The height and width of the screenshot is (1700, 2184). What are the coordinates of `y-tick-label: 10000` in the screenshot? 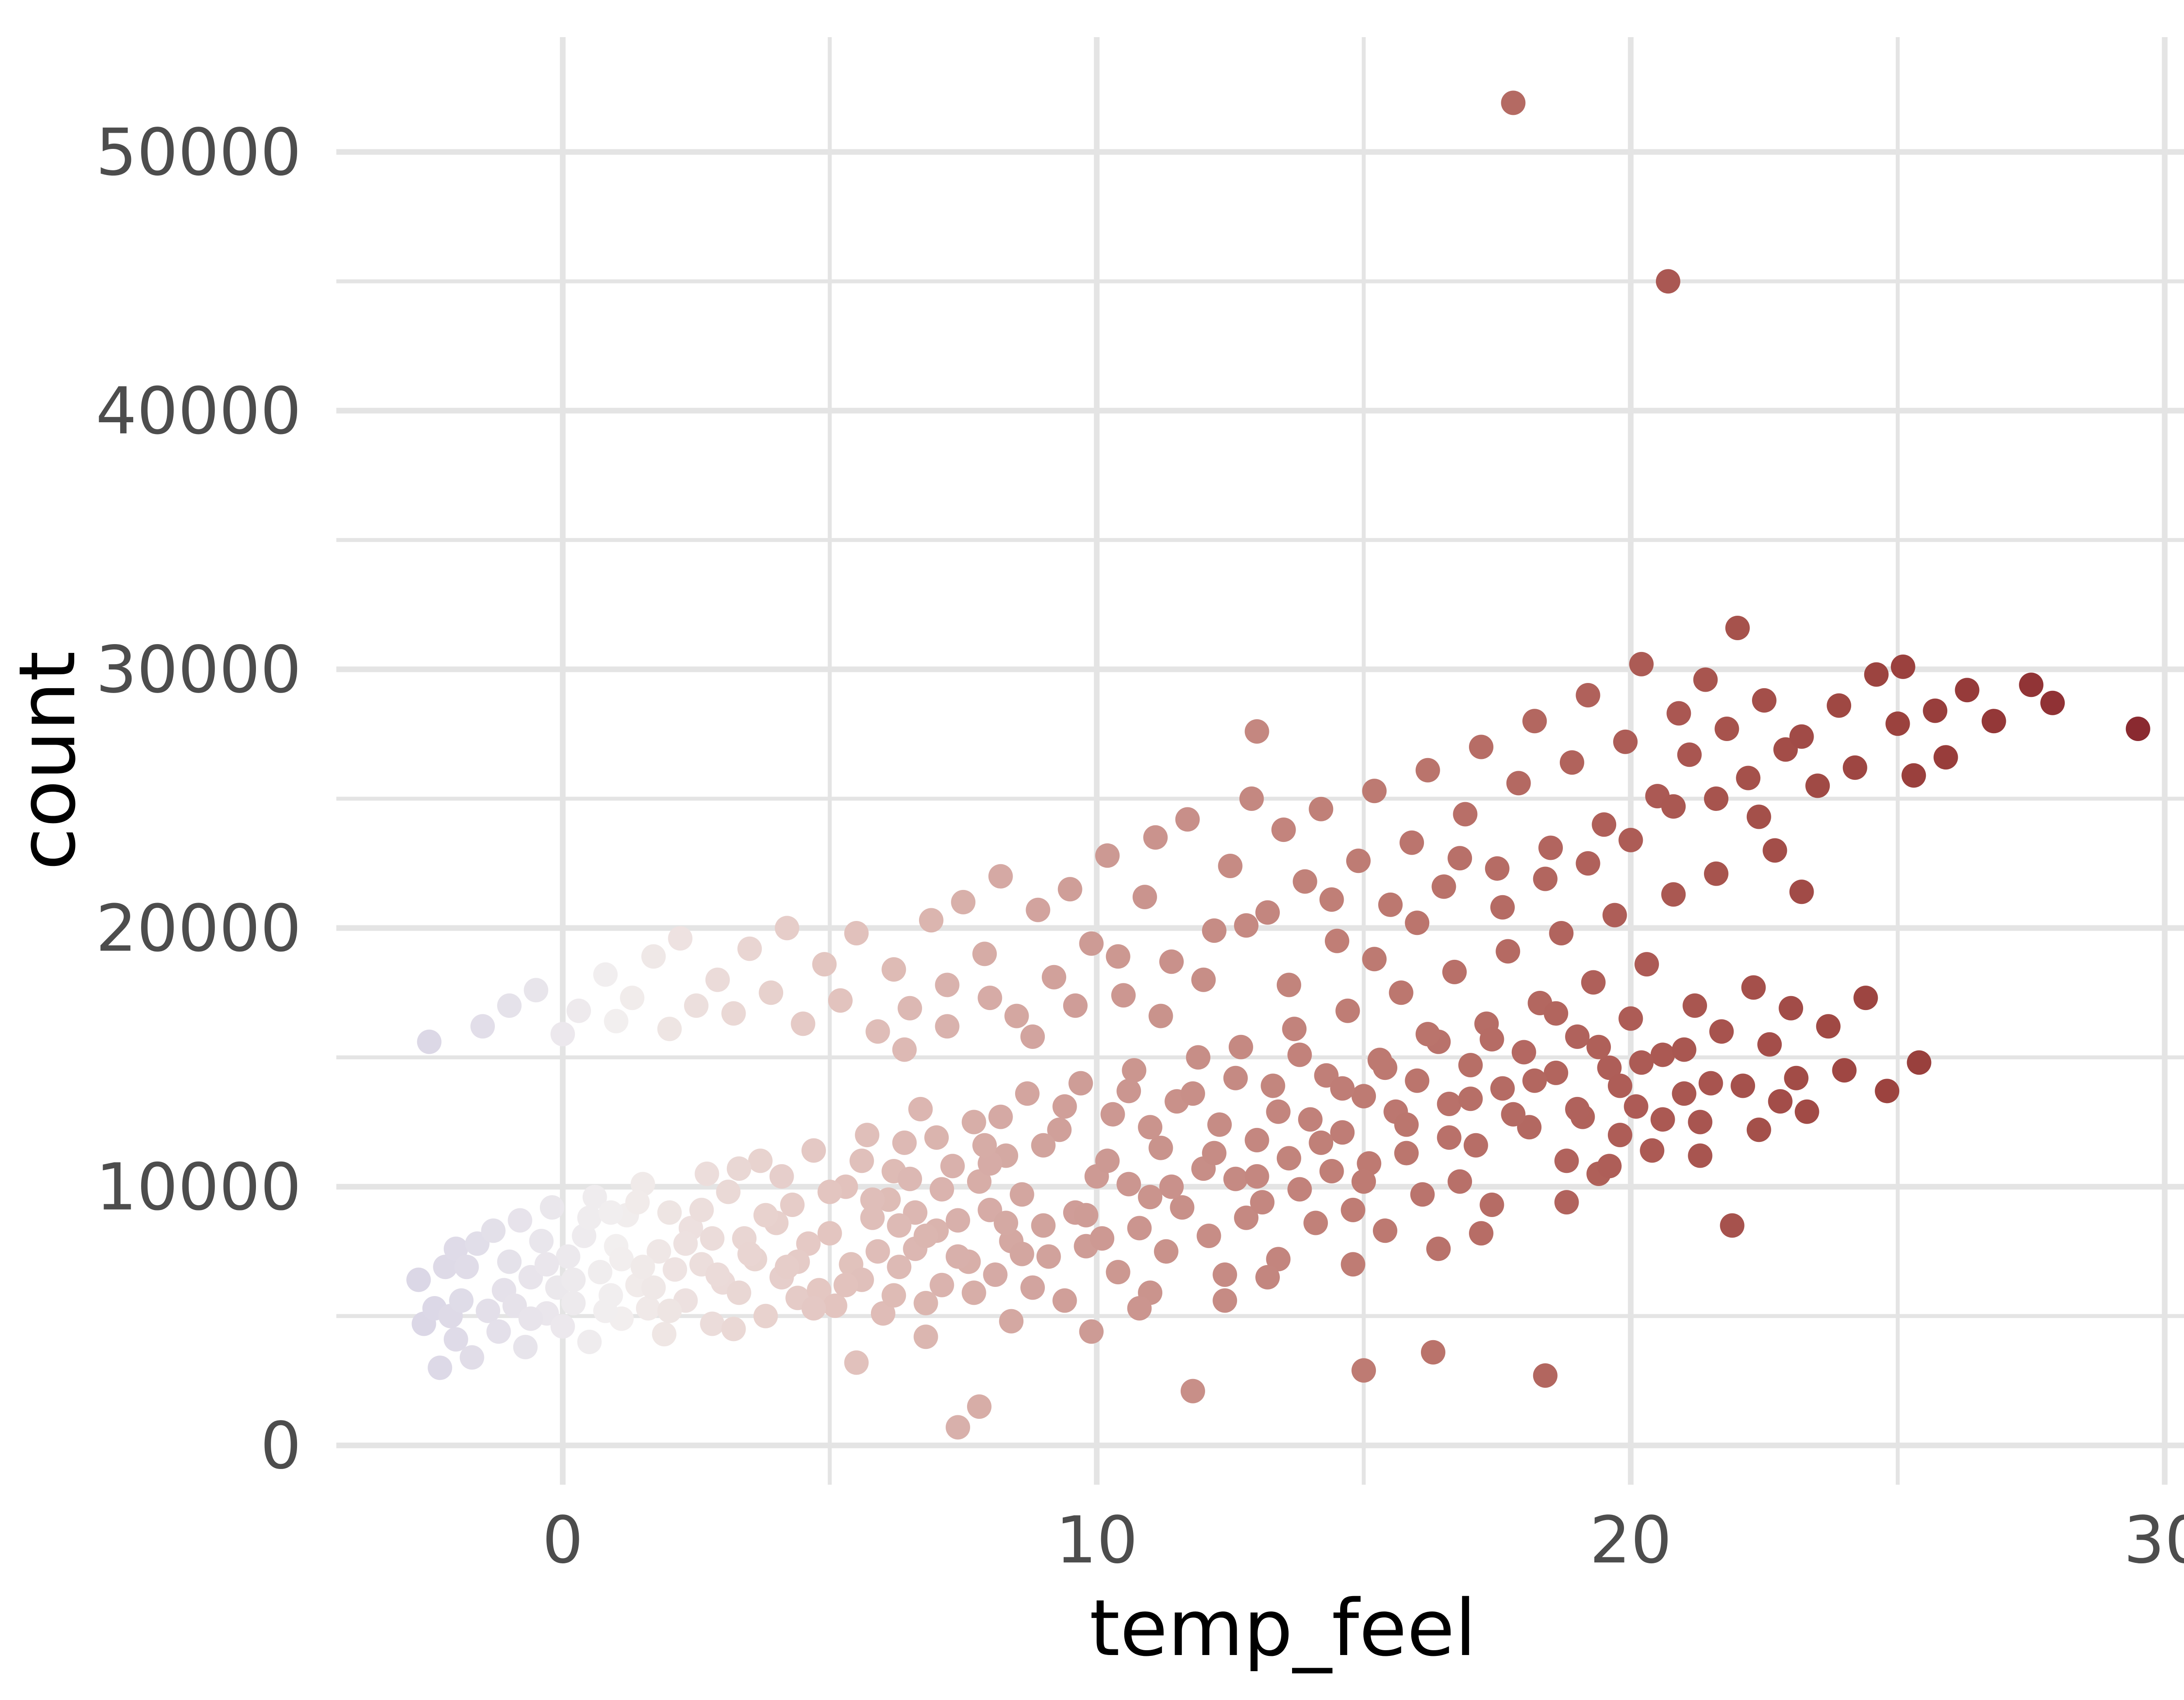 It's located at (198, 1187).